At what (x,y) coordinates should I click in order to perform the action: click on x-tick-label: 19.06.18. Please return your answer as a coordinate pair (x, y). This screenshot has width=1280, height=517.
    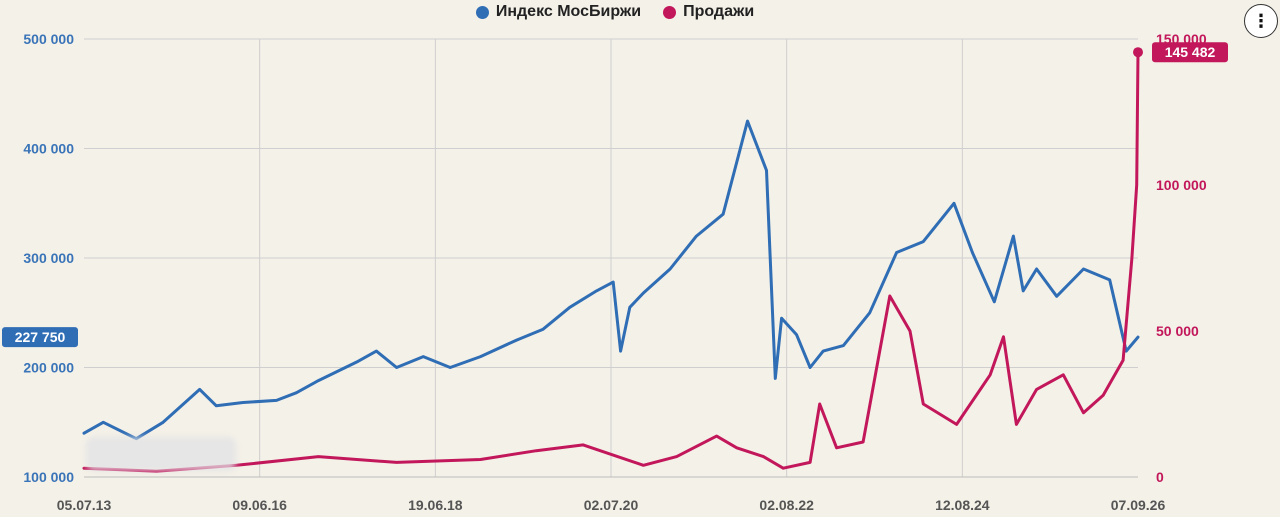
    Looking at the image, I should click on (435, 505).